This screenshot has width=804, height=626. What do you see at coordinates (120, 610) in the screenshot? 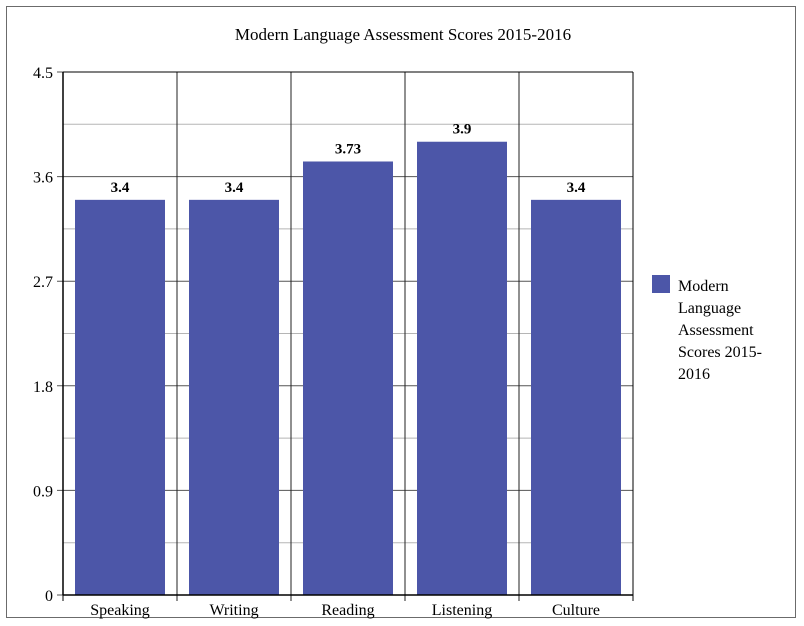
I see `x-tick-label-speaking: Speaking` at bounding box center [120, 610].